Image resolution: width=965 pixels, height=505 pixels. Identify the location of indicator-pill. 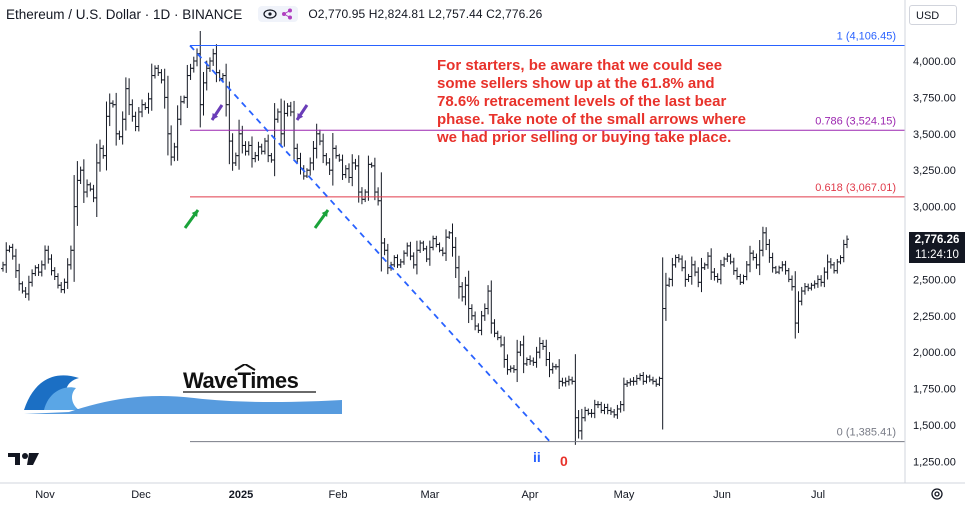
(278, 14).